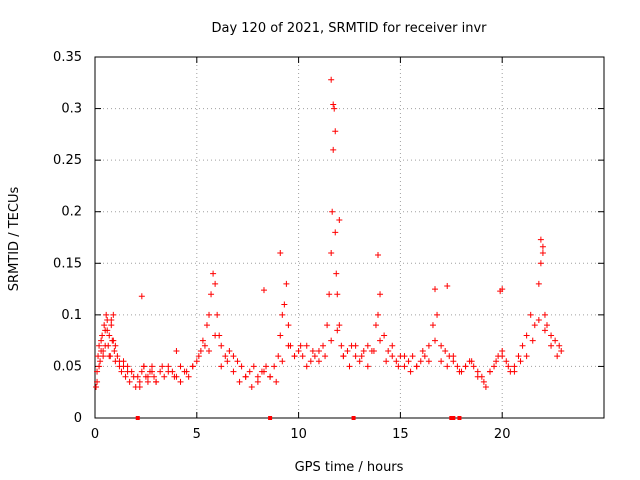 The height and width of the screenshot is (480, 640). What do you see at coordinates (502, 434) in the screenshot?
I see `x-tick-label: 20` at bounding box center [502, 434].